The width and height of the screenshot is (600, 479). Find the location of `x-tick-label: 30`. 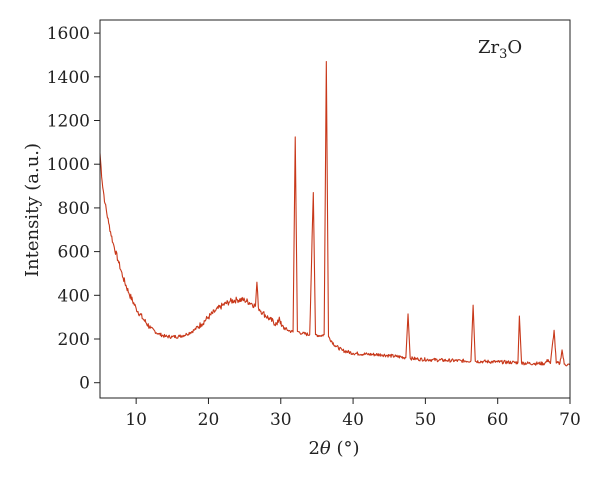

x-tick-label: 30 is located at coordinates (281, 420).